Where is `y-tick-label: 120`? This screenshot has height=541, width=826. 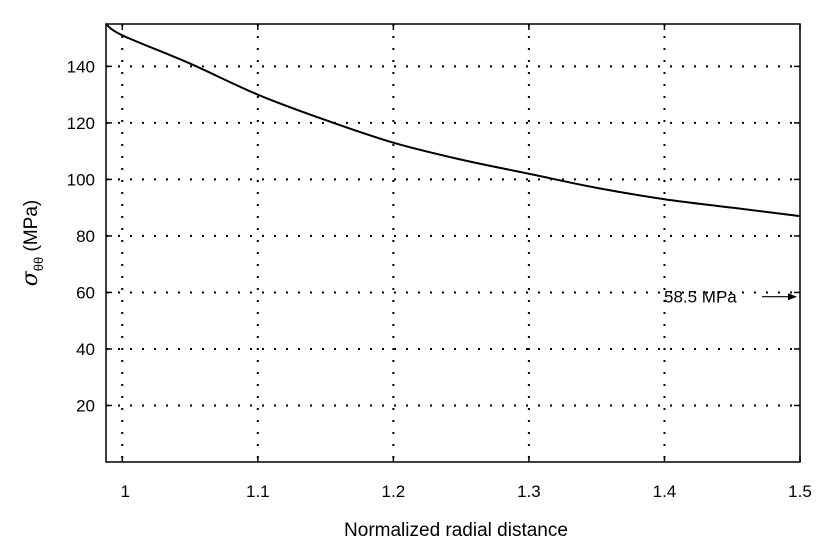
y-tick-label: 120 is located at coordinates (81, 123).